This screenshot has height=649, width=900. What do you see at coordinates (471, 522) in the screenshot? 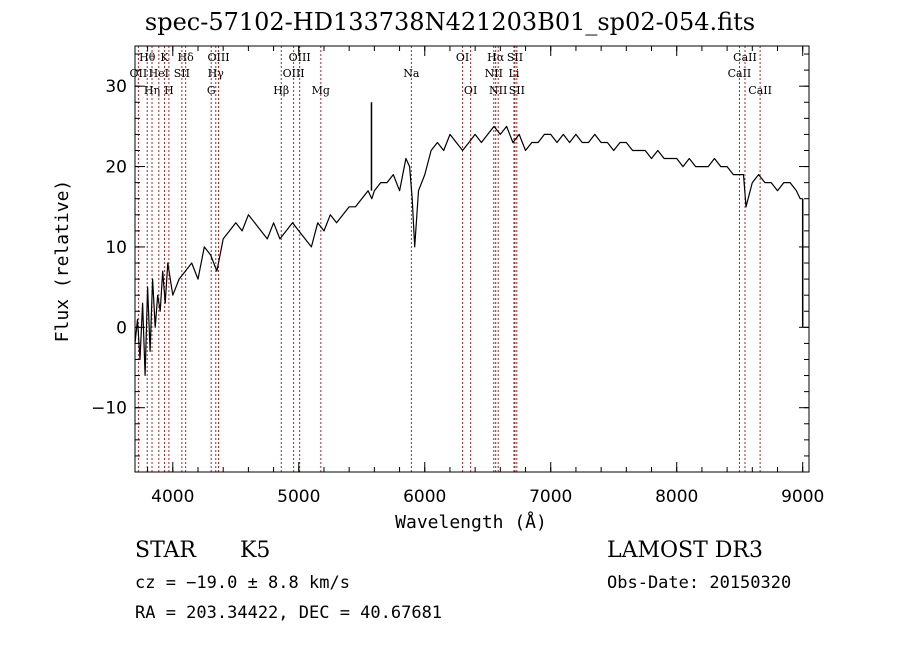
I see `x-axis-label: Wavelength (Å)` at bounding box center [471, 522].